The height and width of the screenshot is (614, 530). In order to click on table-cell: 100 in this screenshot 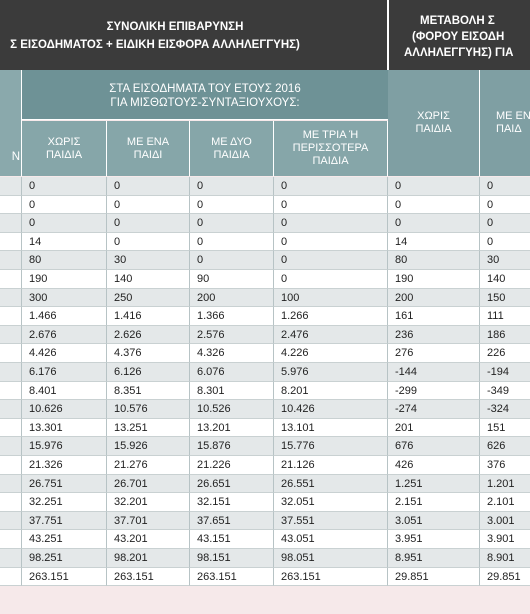, I will do `click(331, 298)`.